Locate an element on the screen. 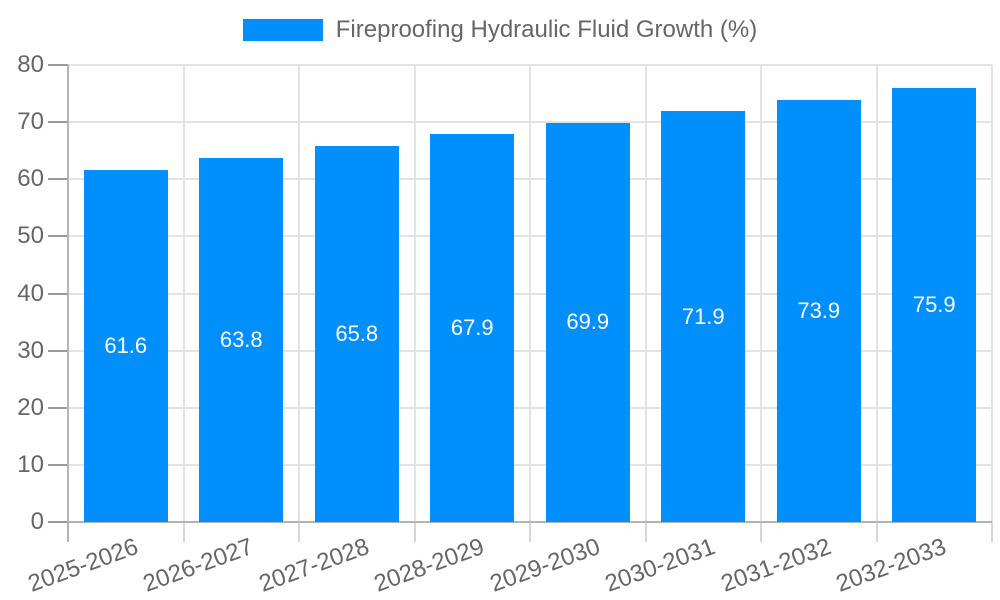 The width and height of the screenshot is (1000, 600). bar: 63.8 is located at coordinates (241, 339).